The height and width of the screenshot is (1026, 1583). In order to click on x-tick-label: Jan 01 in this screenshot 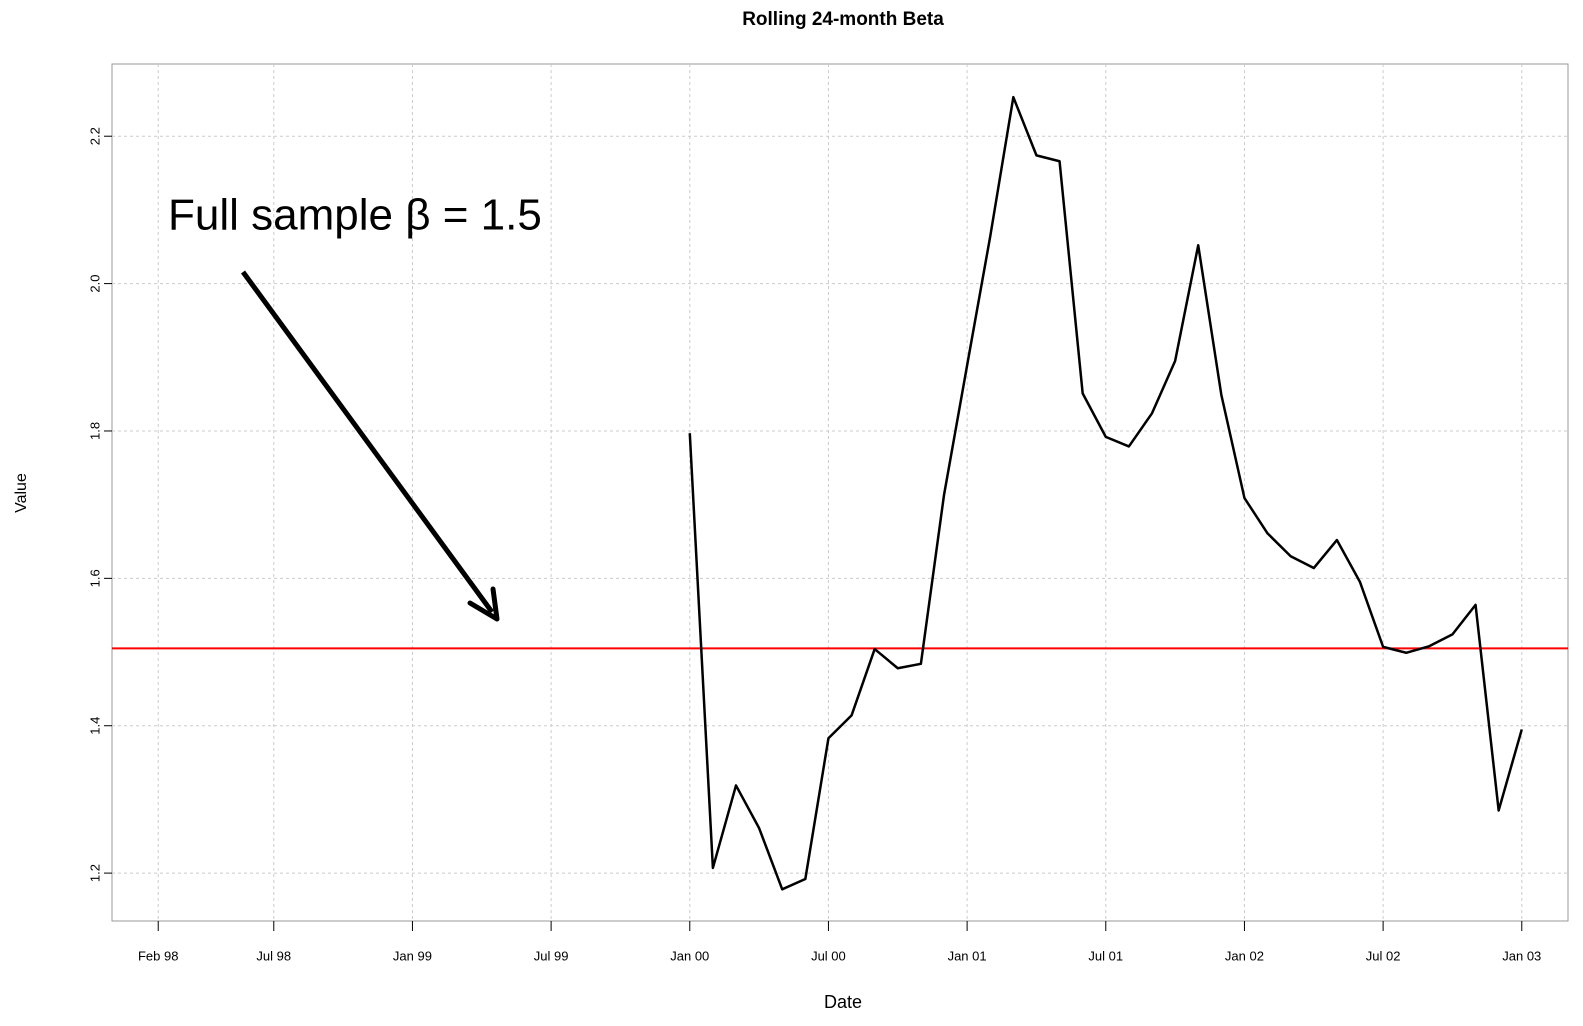, I will do `click(967, 955)`.